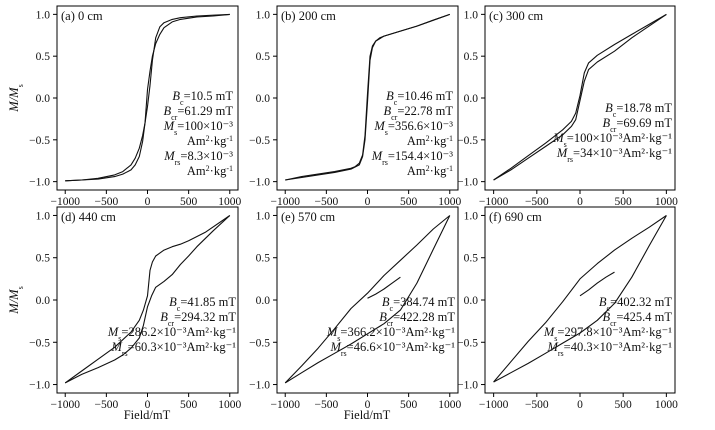 This screenshot has width=715, height=430. Describe the element at coordinates (417, 319) in the screenshot. I see `parameter-annotation: Bcr=422.28 mT` at that location.